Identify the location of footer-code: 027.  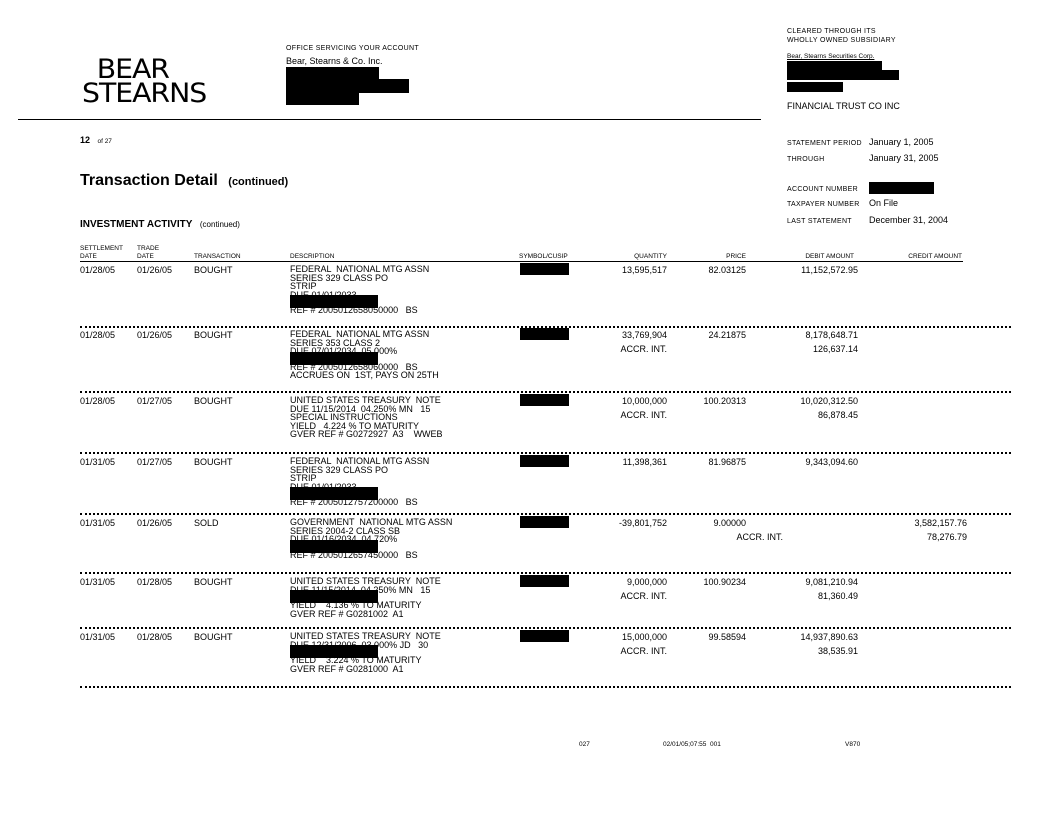
(584, 744).